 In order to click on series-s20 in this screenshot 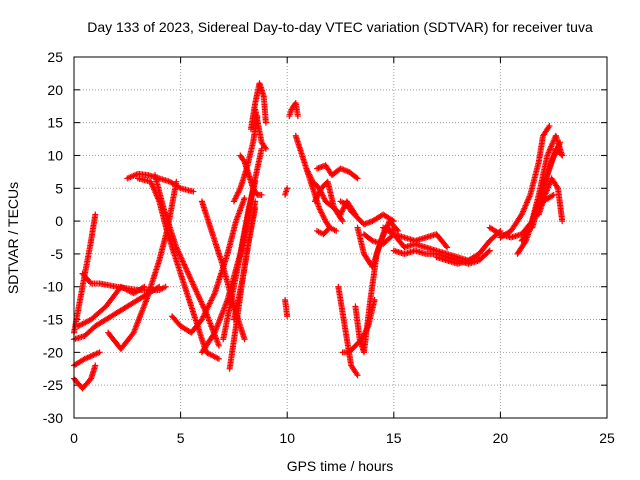, I will do `click(251, 175)`.